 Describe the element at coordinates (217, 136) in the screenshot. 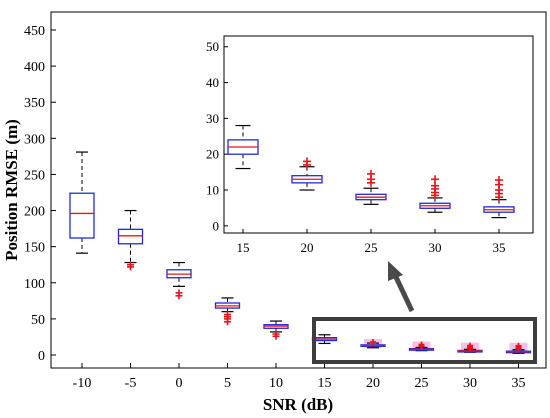

I see `inset-y-ticks: 0 10 20 30 40 50` at that location.